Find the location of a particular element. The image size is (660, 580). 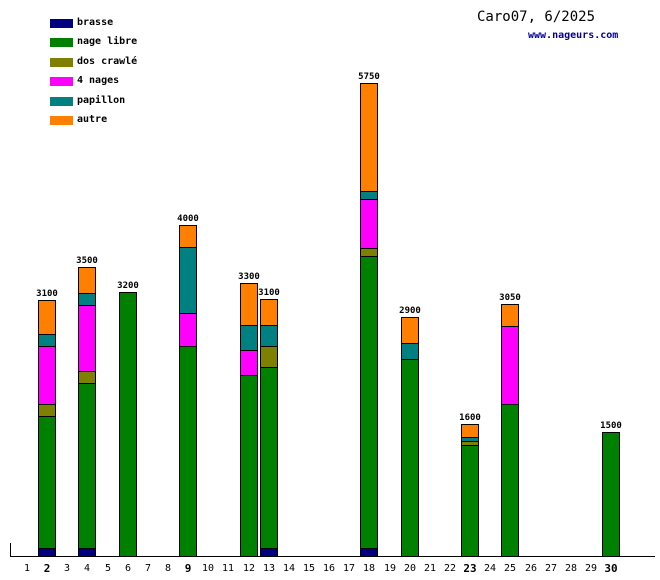

day-label-4: 4 is located at coordinates (87, 568).